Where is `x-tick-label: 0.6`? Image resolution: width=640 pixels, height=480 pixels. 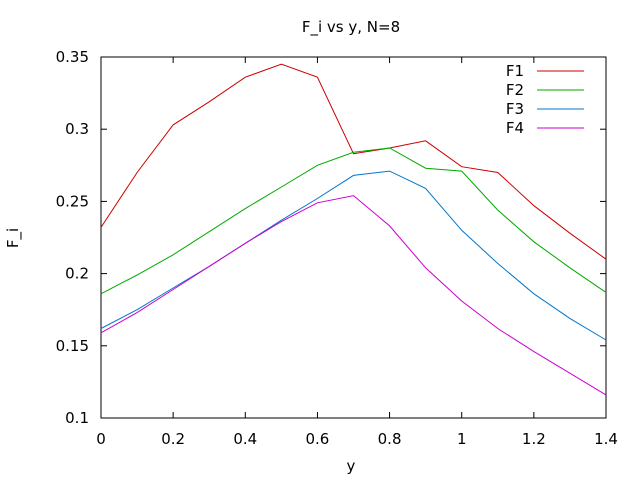 x-tick-label: 0.6 is located at coordinates (317, 439).